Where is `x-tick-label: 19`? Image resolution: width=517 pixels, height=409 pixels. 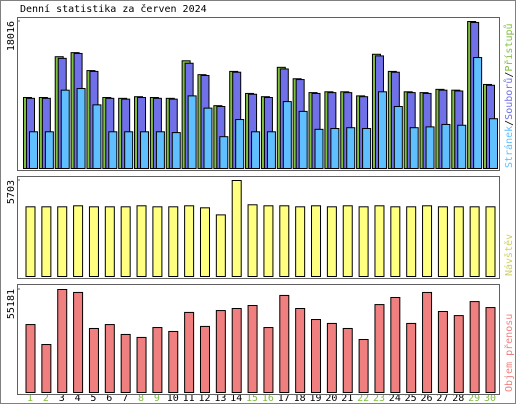 x-tick-label: 19 is located at coordinates (315, 398).